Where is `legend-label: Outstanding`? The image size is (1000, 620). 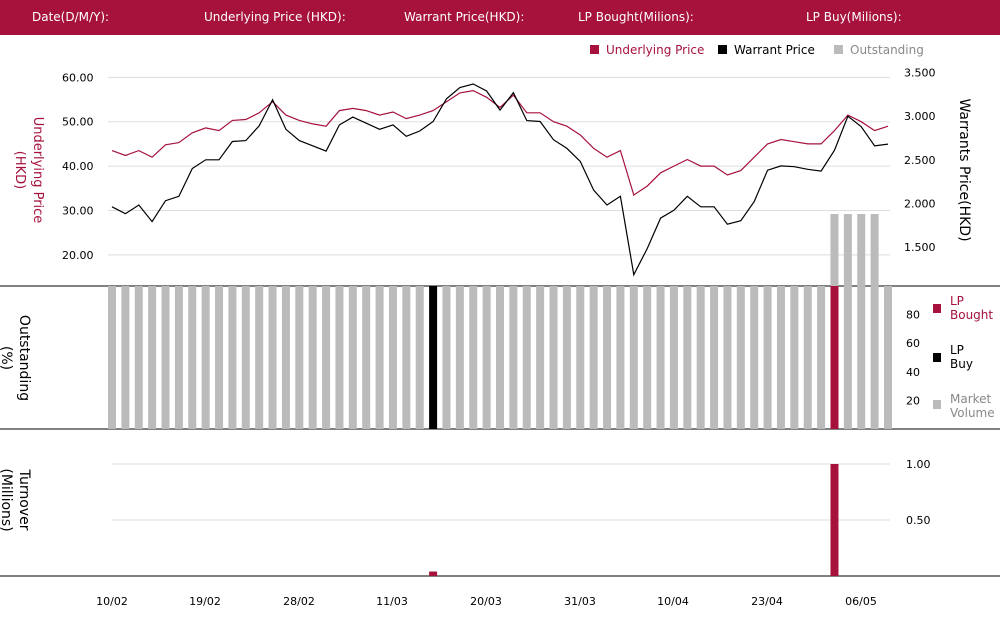
legend-label: Outstanding is located at coordinates (887, 50).